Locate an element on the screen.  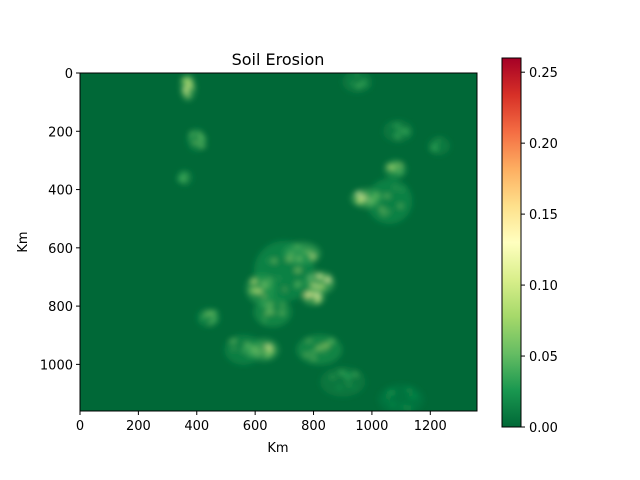
x-tick-label: 600 is located at coordinates (255, 426).